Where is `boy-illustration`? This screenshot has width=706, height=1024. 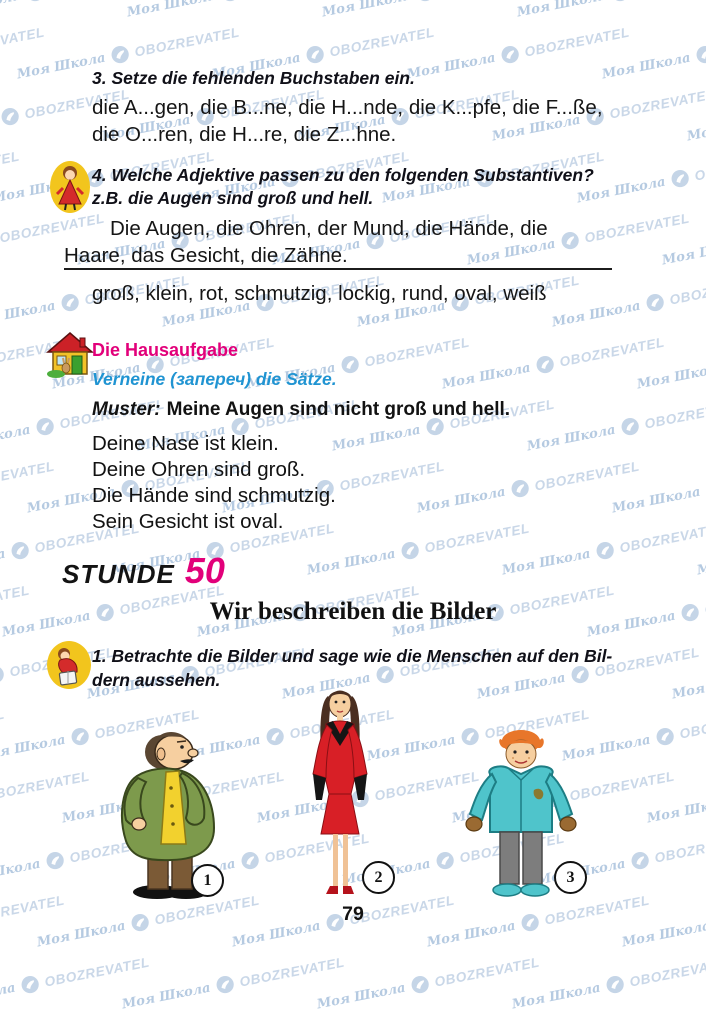 boy-illustration is located at coordinates (521, 813).